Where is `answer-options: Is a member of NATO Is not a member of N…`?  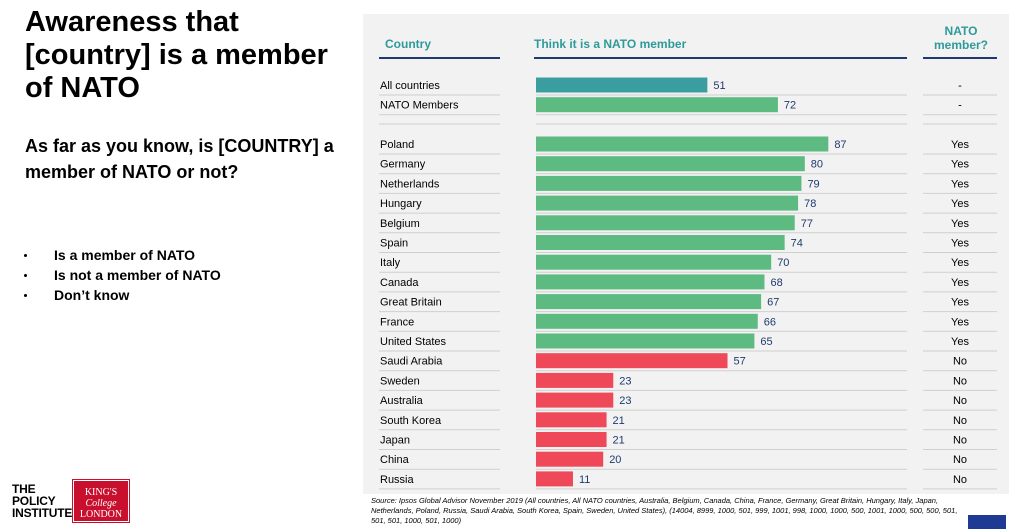
answer-options: Is a member of NATO Is not a member of N… is located at coordinates (122, 275).